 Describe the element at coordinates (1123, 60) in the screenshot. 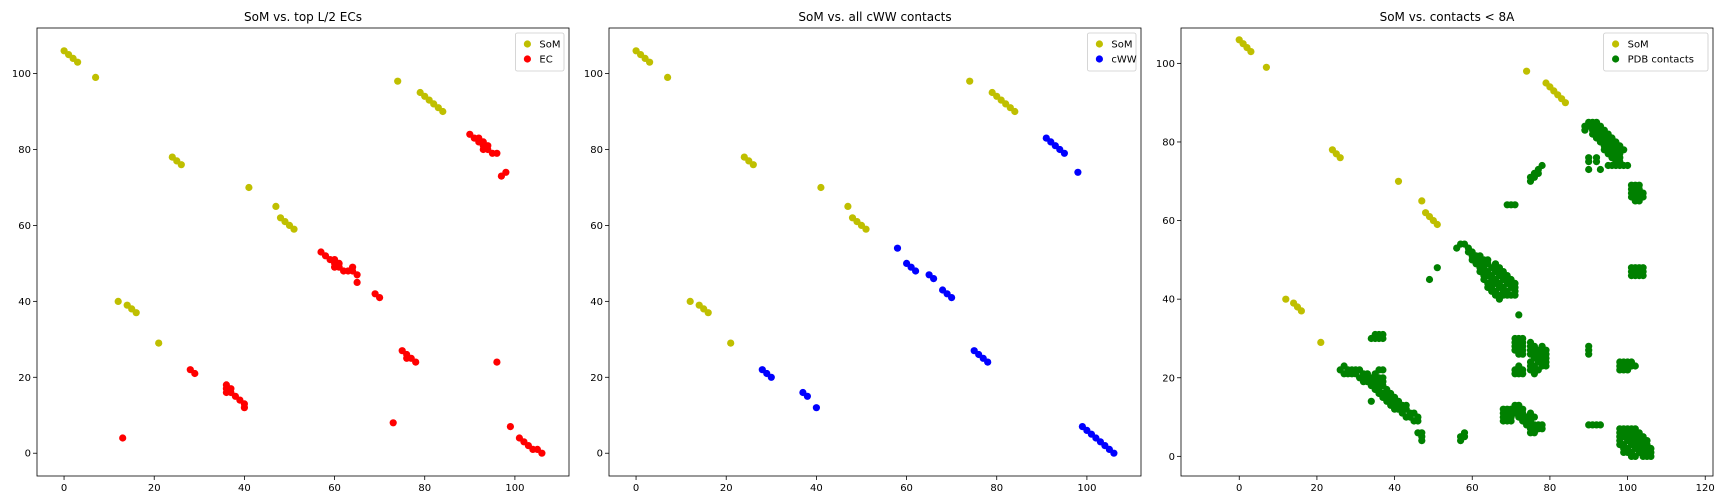

I see `legend-label: cWW` at that location.